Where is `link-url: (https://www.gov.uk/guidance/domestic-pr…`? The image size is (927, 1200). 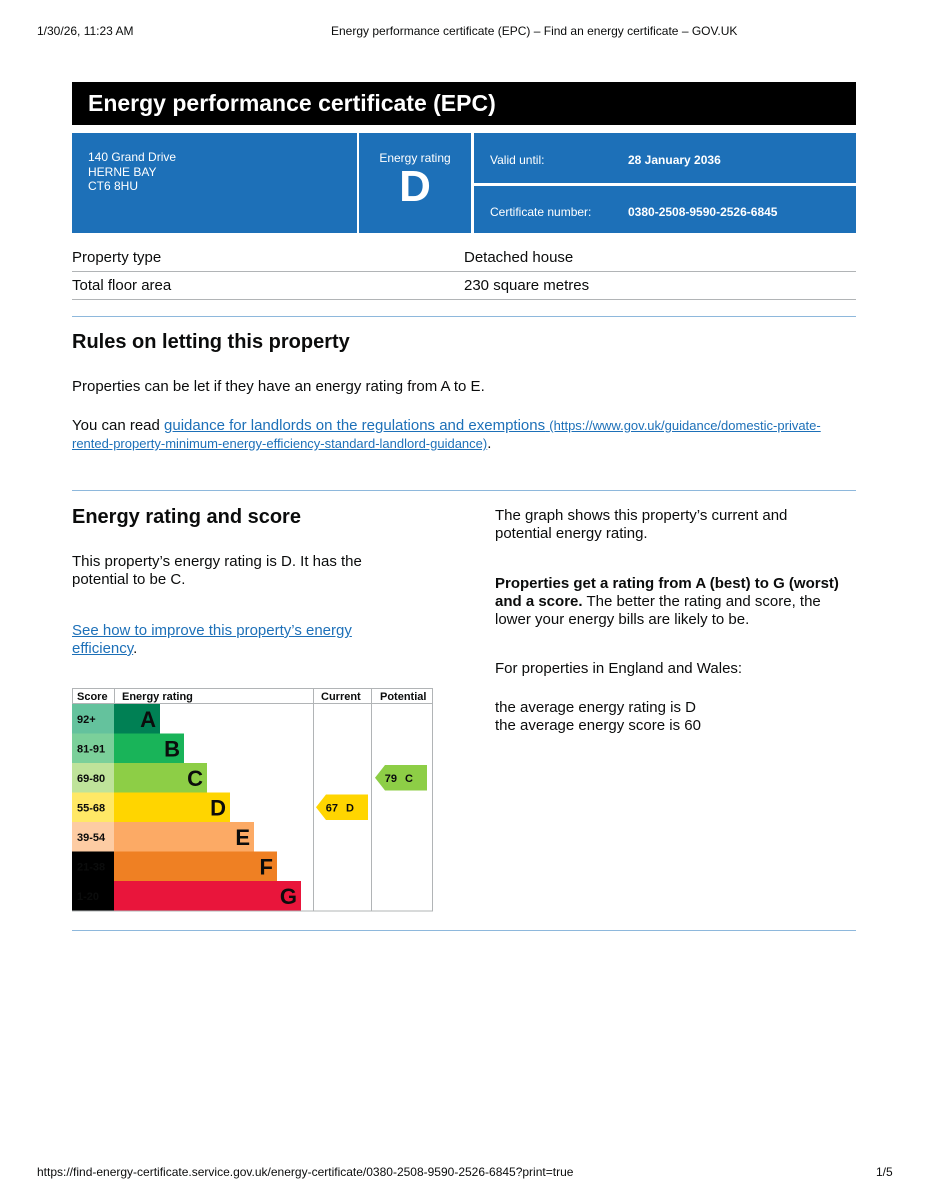
link-url: (https://www.gov.uk/guidance/domestic-pr… is located at coordinates (446, 434).